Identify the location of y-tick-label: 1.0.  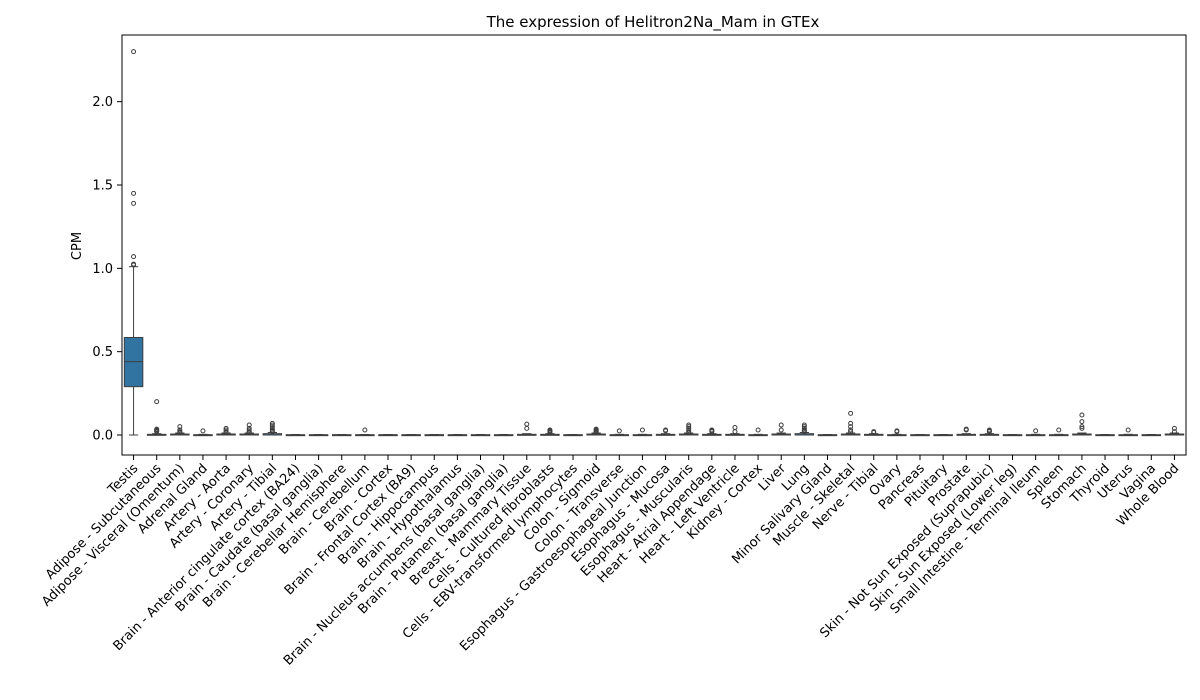
(102, 269).